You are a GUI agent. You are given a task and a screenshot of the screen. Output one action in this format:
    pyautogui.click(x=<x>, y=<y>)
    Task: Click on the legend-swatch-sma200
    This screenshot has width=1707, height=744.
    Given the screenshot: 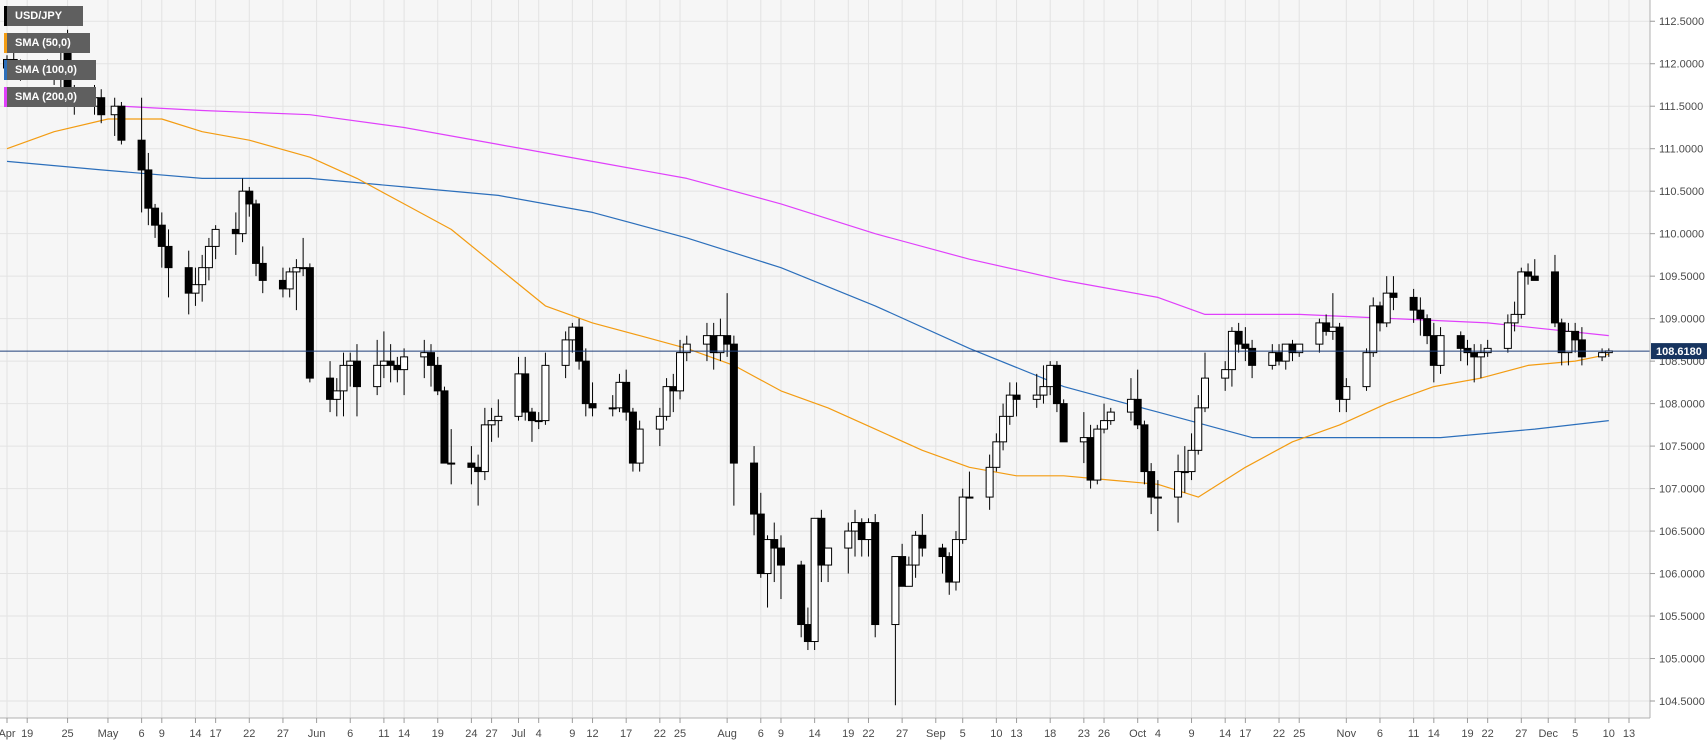 What is the action you would take?
    pyautogui.click(x=5, y=97)
    